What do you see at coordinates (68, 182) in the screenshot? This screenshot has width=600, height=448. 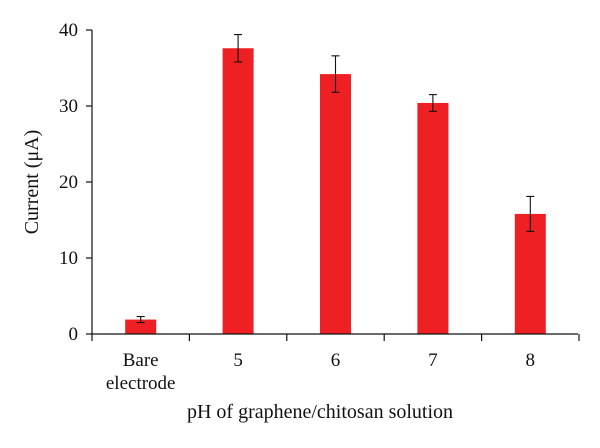 I see `y-tick-label: 20` at bounding box center [68, 182].